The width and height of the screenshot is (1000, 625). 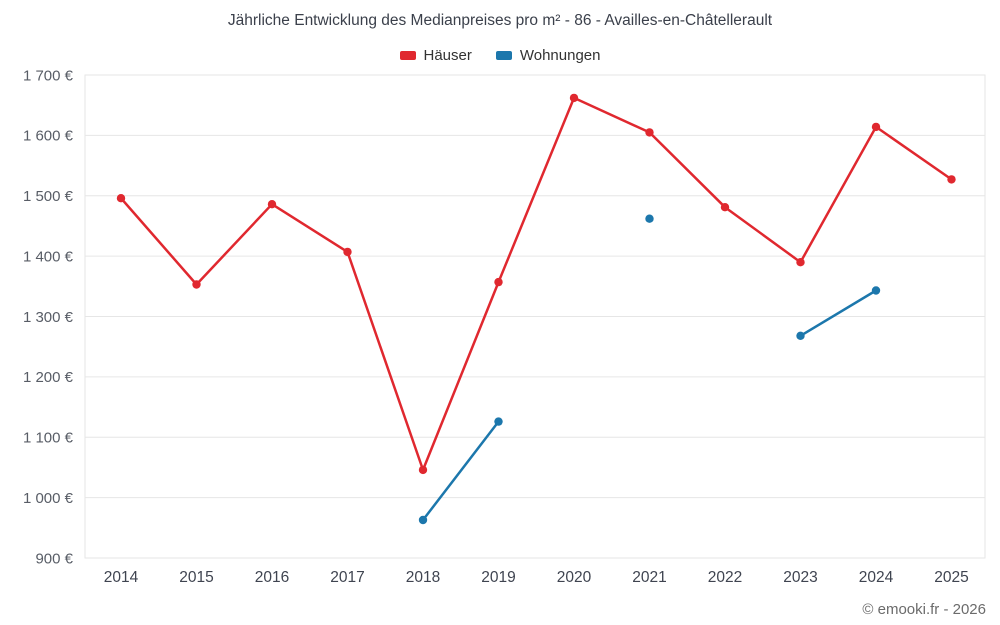 What do you see at coordinates (54, 558) in the screenshot?
I see `y-axis-label: 900 €` at bounding box center [54, 558].